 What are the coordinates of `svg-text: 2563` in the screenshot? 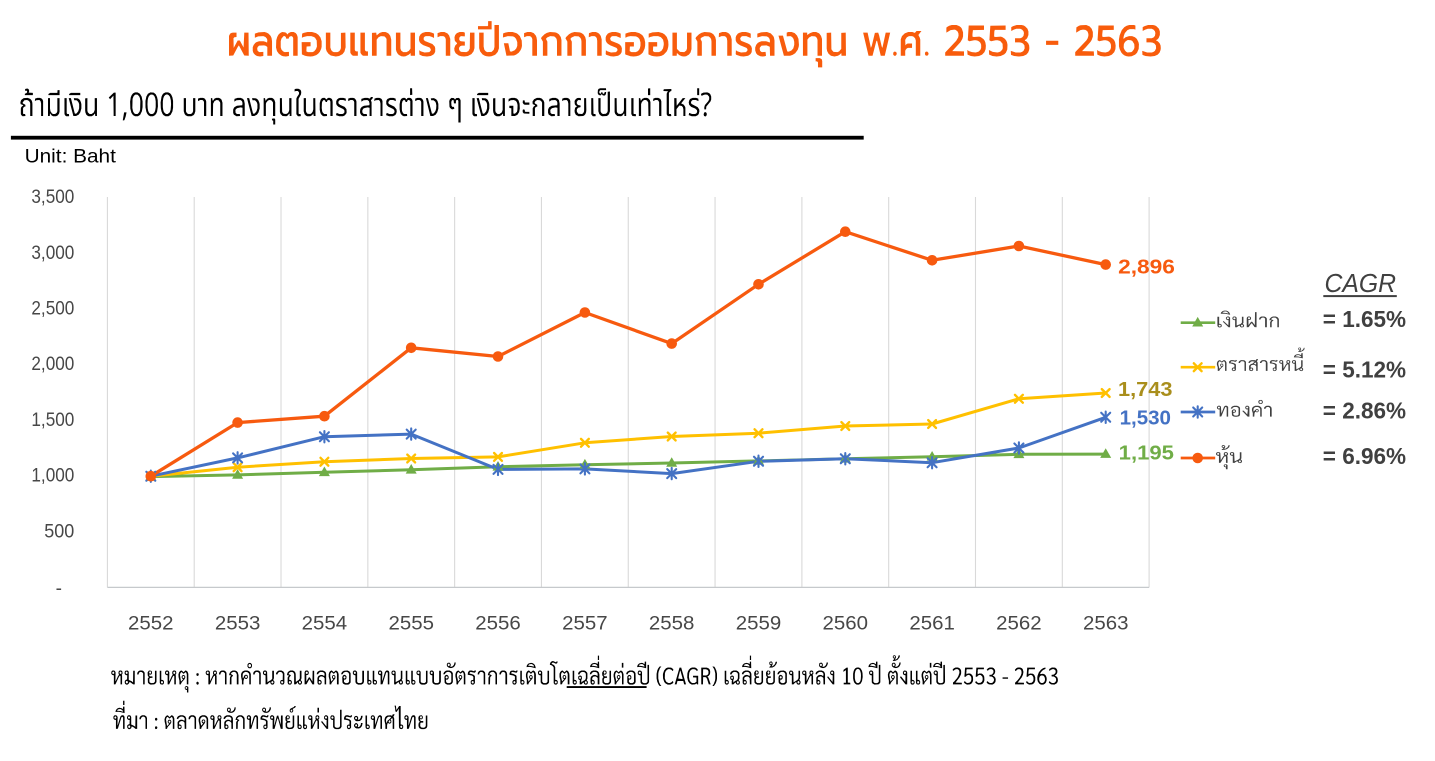 It's located at (1106, 623).